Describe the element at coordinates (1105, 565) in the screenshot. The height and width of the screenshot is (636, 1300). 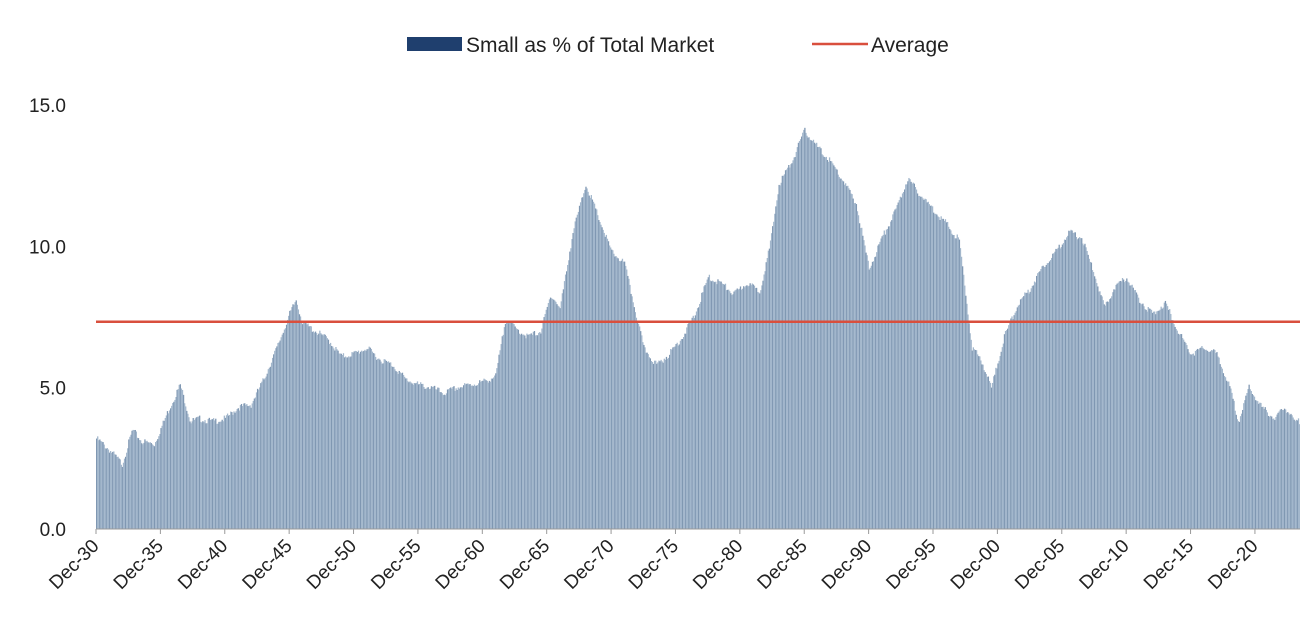
I see `x-tick-label: Dec-10` at that location.